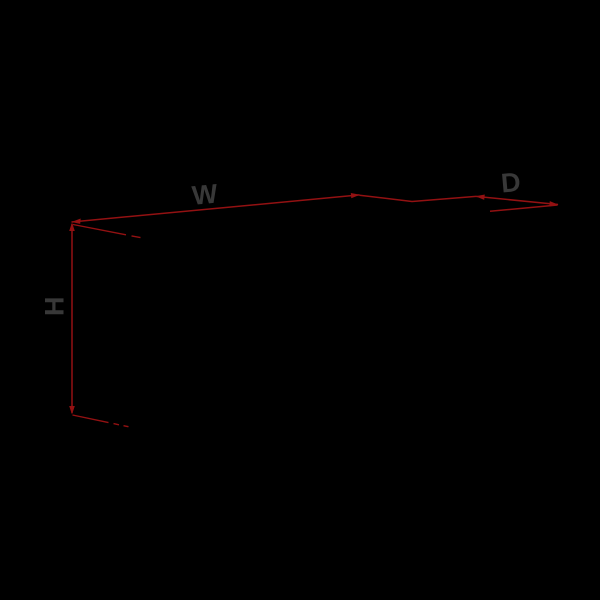 The image size is (600, 600). I want to click on bottom-left-leader-line, so click(100, 421).